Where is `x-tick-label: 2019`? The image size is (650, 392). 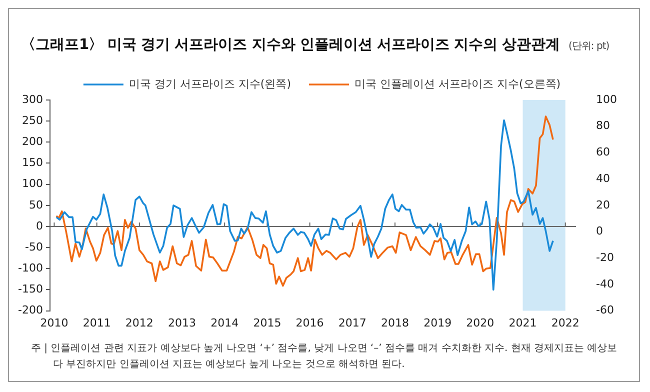 x-tick-label: 2019 is located at coordinates (438, 323).